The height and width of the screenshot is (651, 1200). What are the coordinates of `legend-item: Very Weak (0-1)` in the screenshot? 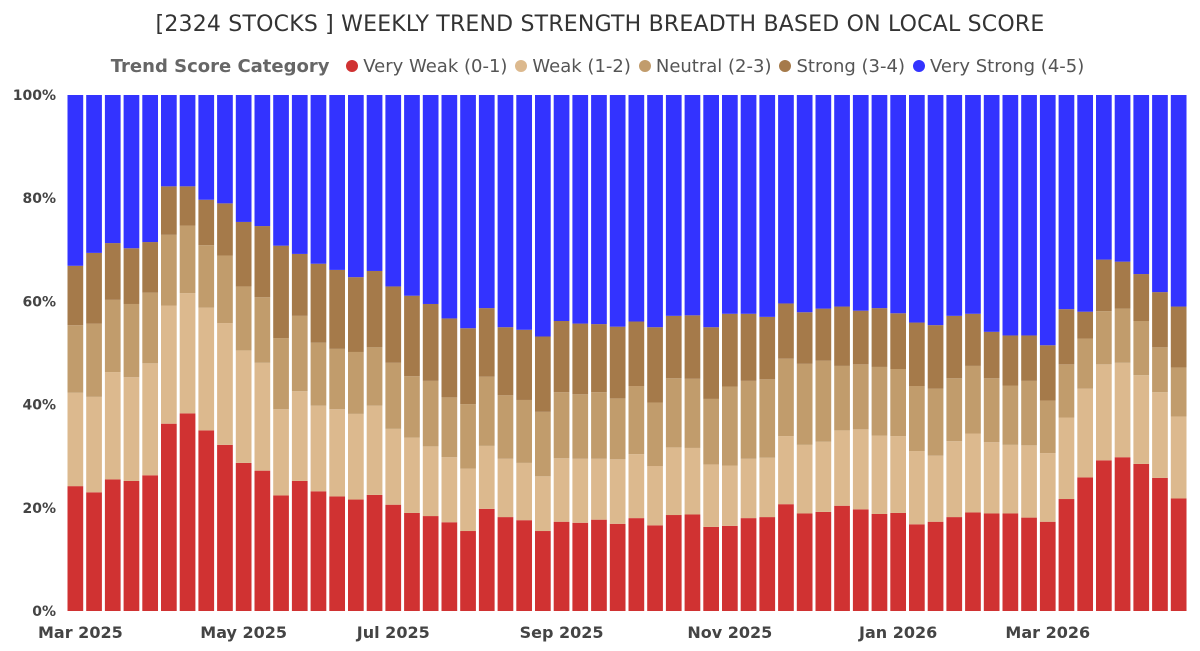 It's located at (426, 66).